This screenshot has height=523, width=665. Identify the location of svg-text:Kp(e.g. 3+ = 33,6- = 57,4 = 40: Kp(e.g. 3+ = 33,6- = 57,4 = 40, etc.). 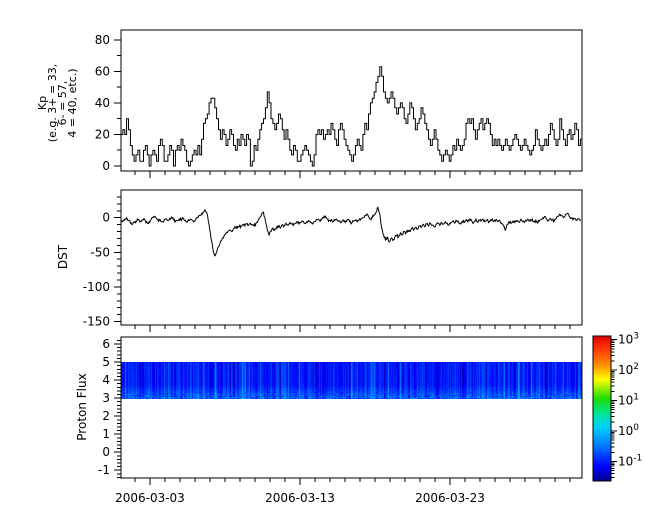
(57, 103).